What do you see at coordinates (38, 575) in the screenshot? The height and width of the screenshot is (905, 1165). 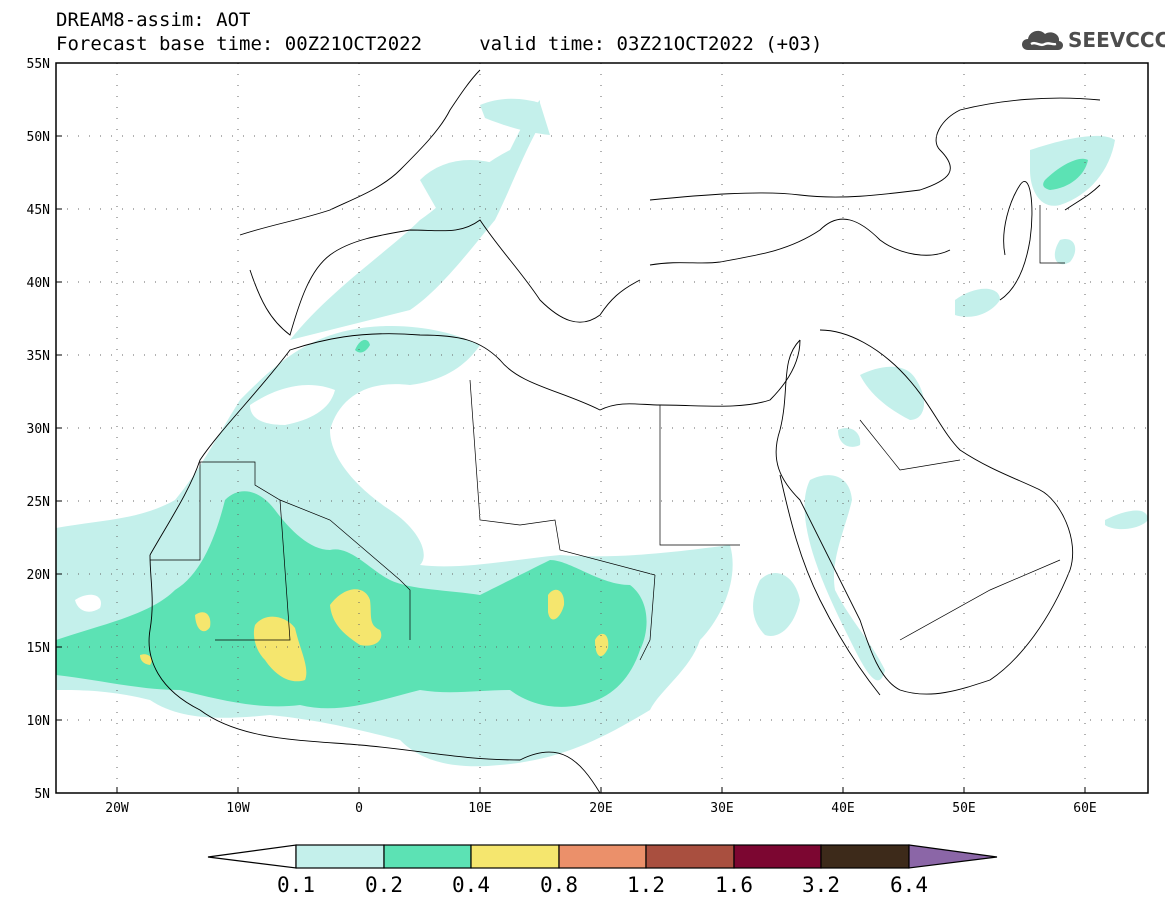 I see `lat-label-20n: 20N` at bounding box center [38, 575].